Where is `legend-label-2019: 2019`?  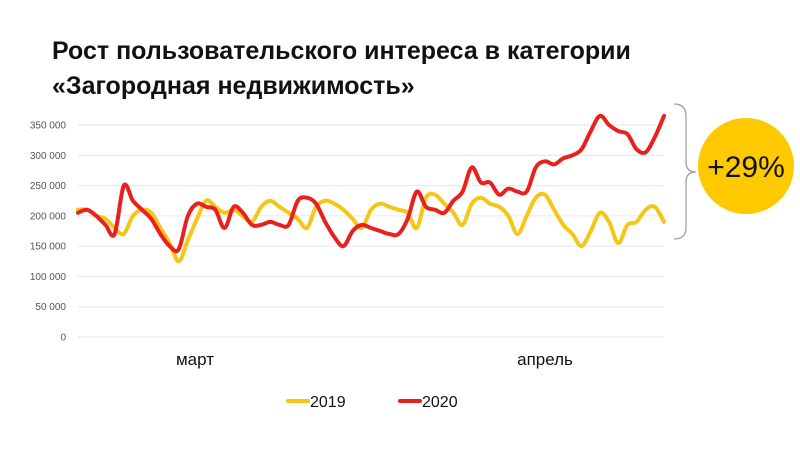 legend-label-2019: 2019 is located at coordinates (328, 402).